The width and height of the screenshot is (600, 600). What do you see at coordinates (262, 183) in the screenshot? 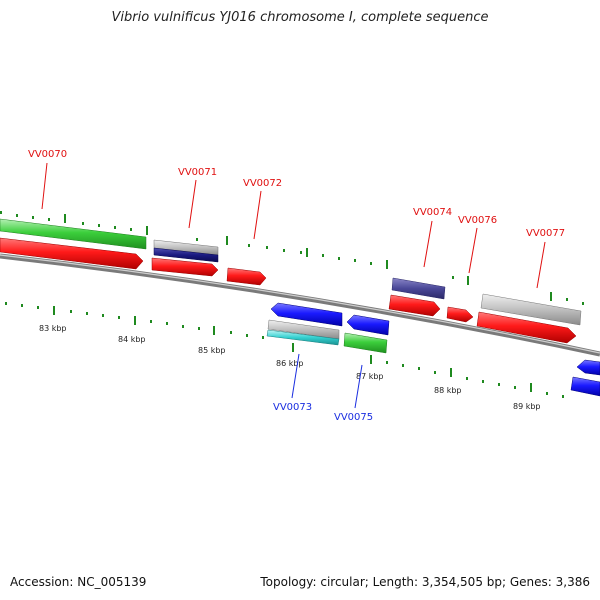
I see `gene-label-VV0072: VV0072` at bounding box center [262, 183].